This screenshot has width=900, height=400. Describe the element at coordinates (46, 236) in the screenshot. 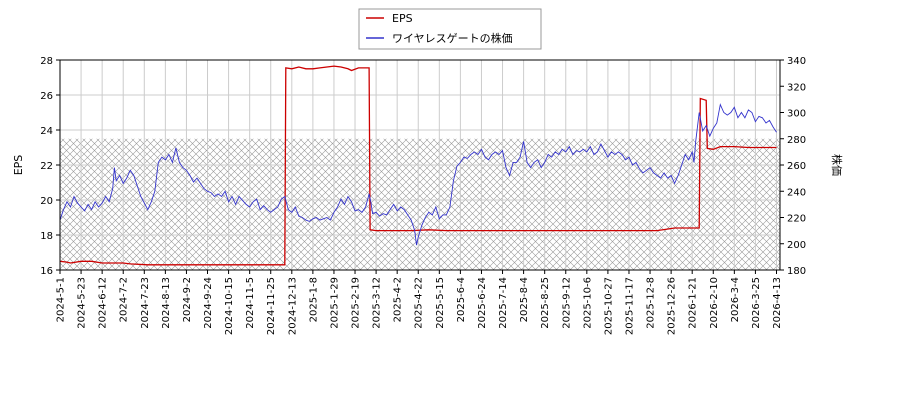

I see `y-tick-label-left: 18` at that location.